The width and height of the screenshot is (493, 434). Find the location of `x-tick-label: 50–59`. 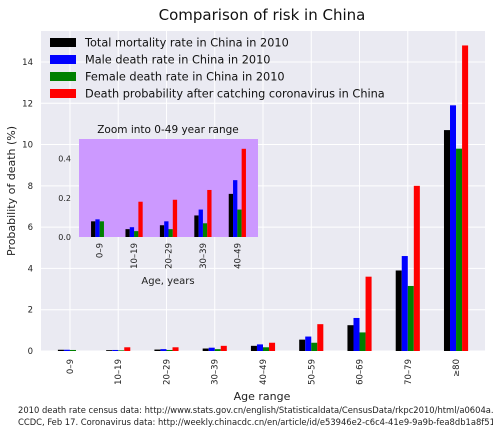

x-tick-label: 50–59 is located at coordinates (312, 372).